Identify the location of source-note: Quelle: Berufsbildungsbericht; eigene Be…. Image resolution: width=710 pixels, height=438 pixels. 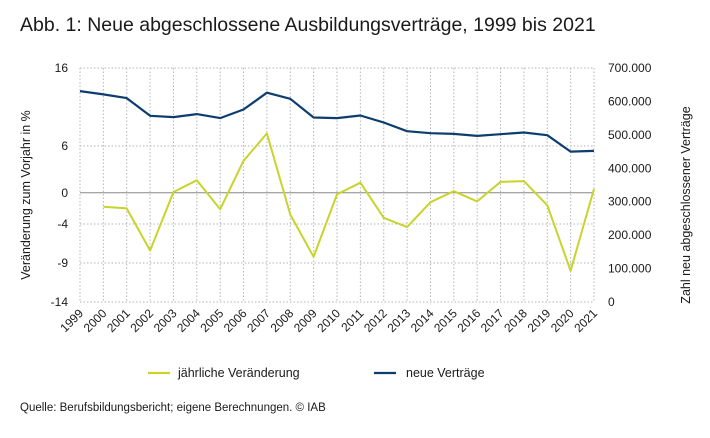
(173, 408).